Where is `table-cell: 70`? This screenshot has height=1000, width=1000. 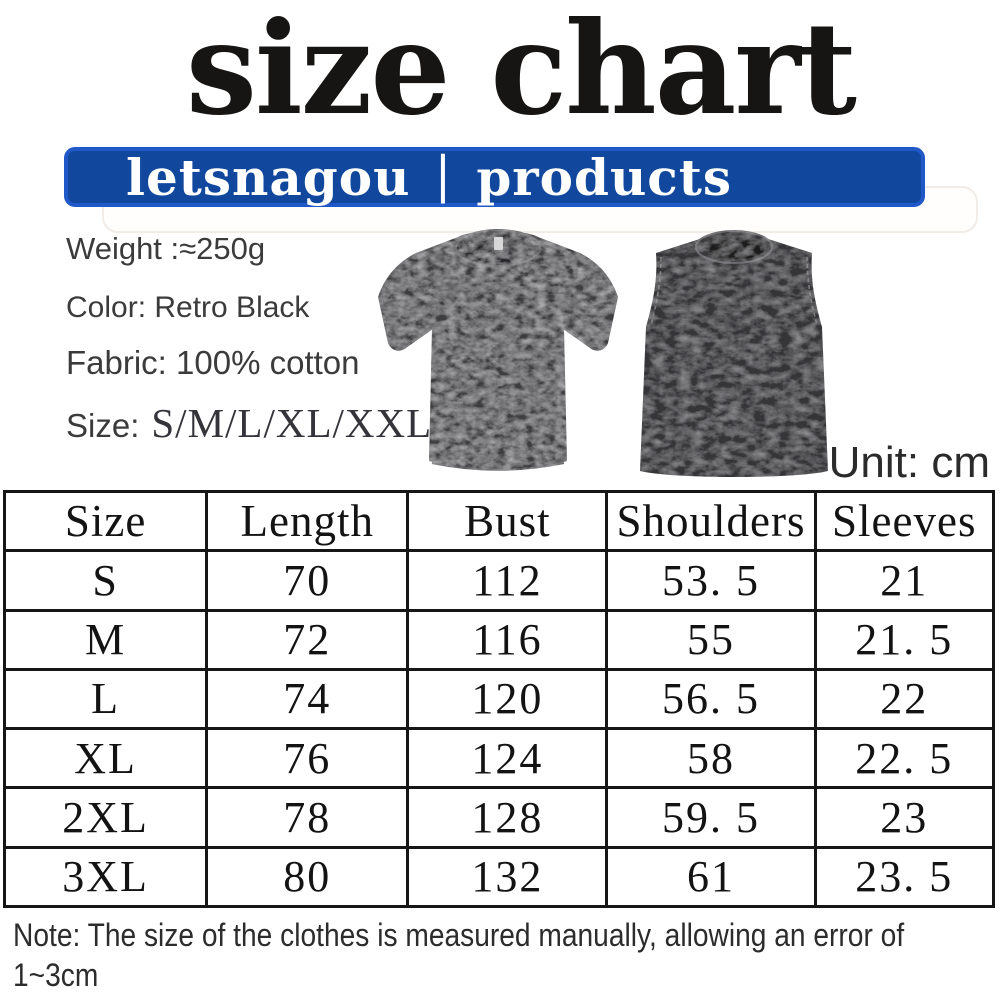 table-cell: 70 is located at coordinates (305, 580).